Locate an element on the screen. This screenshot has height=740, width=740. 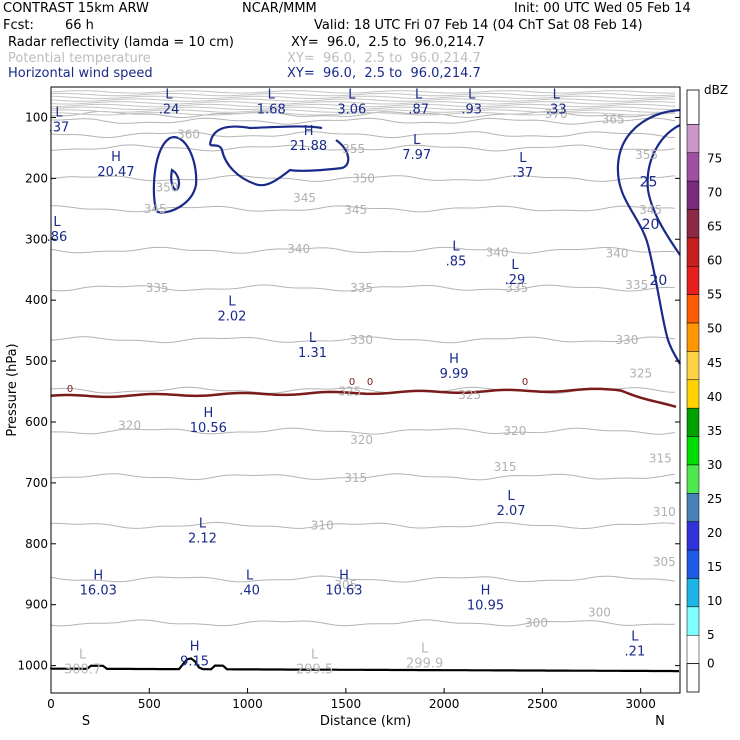
organization: NCAR/MMM is located at coordinates (279, 8).